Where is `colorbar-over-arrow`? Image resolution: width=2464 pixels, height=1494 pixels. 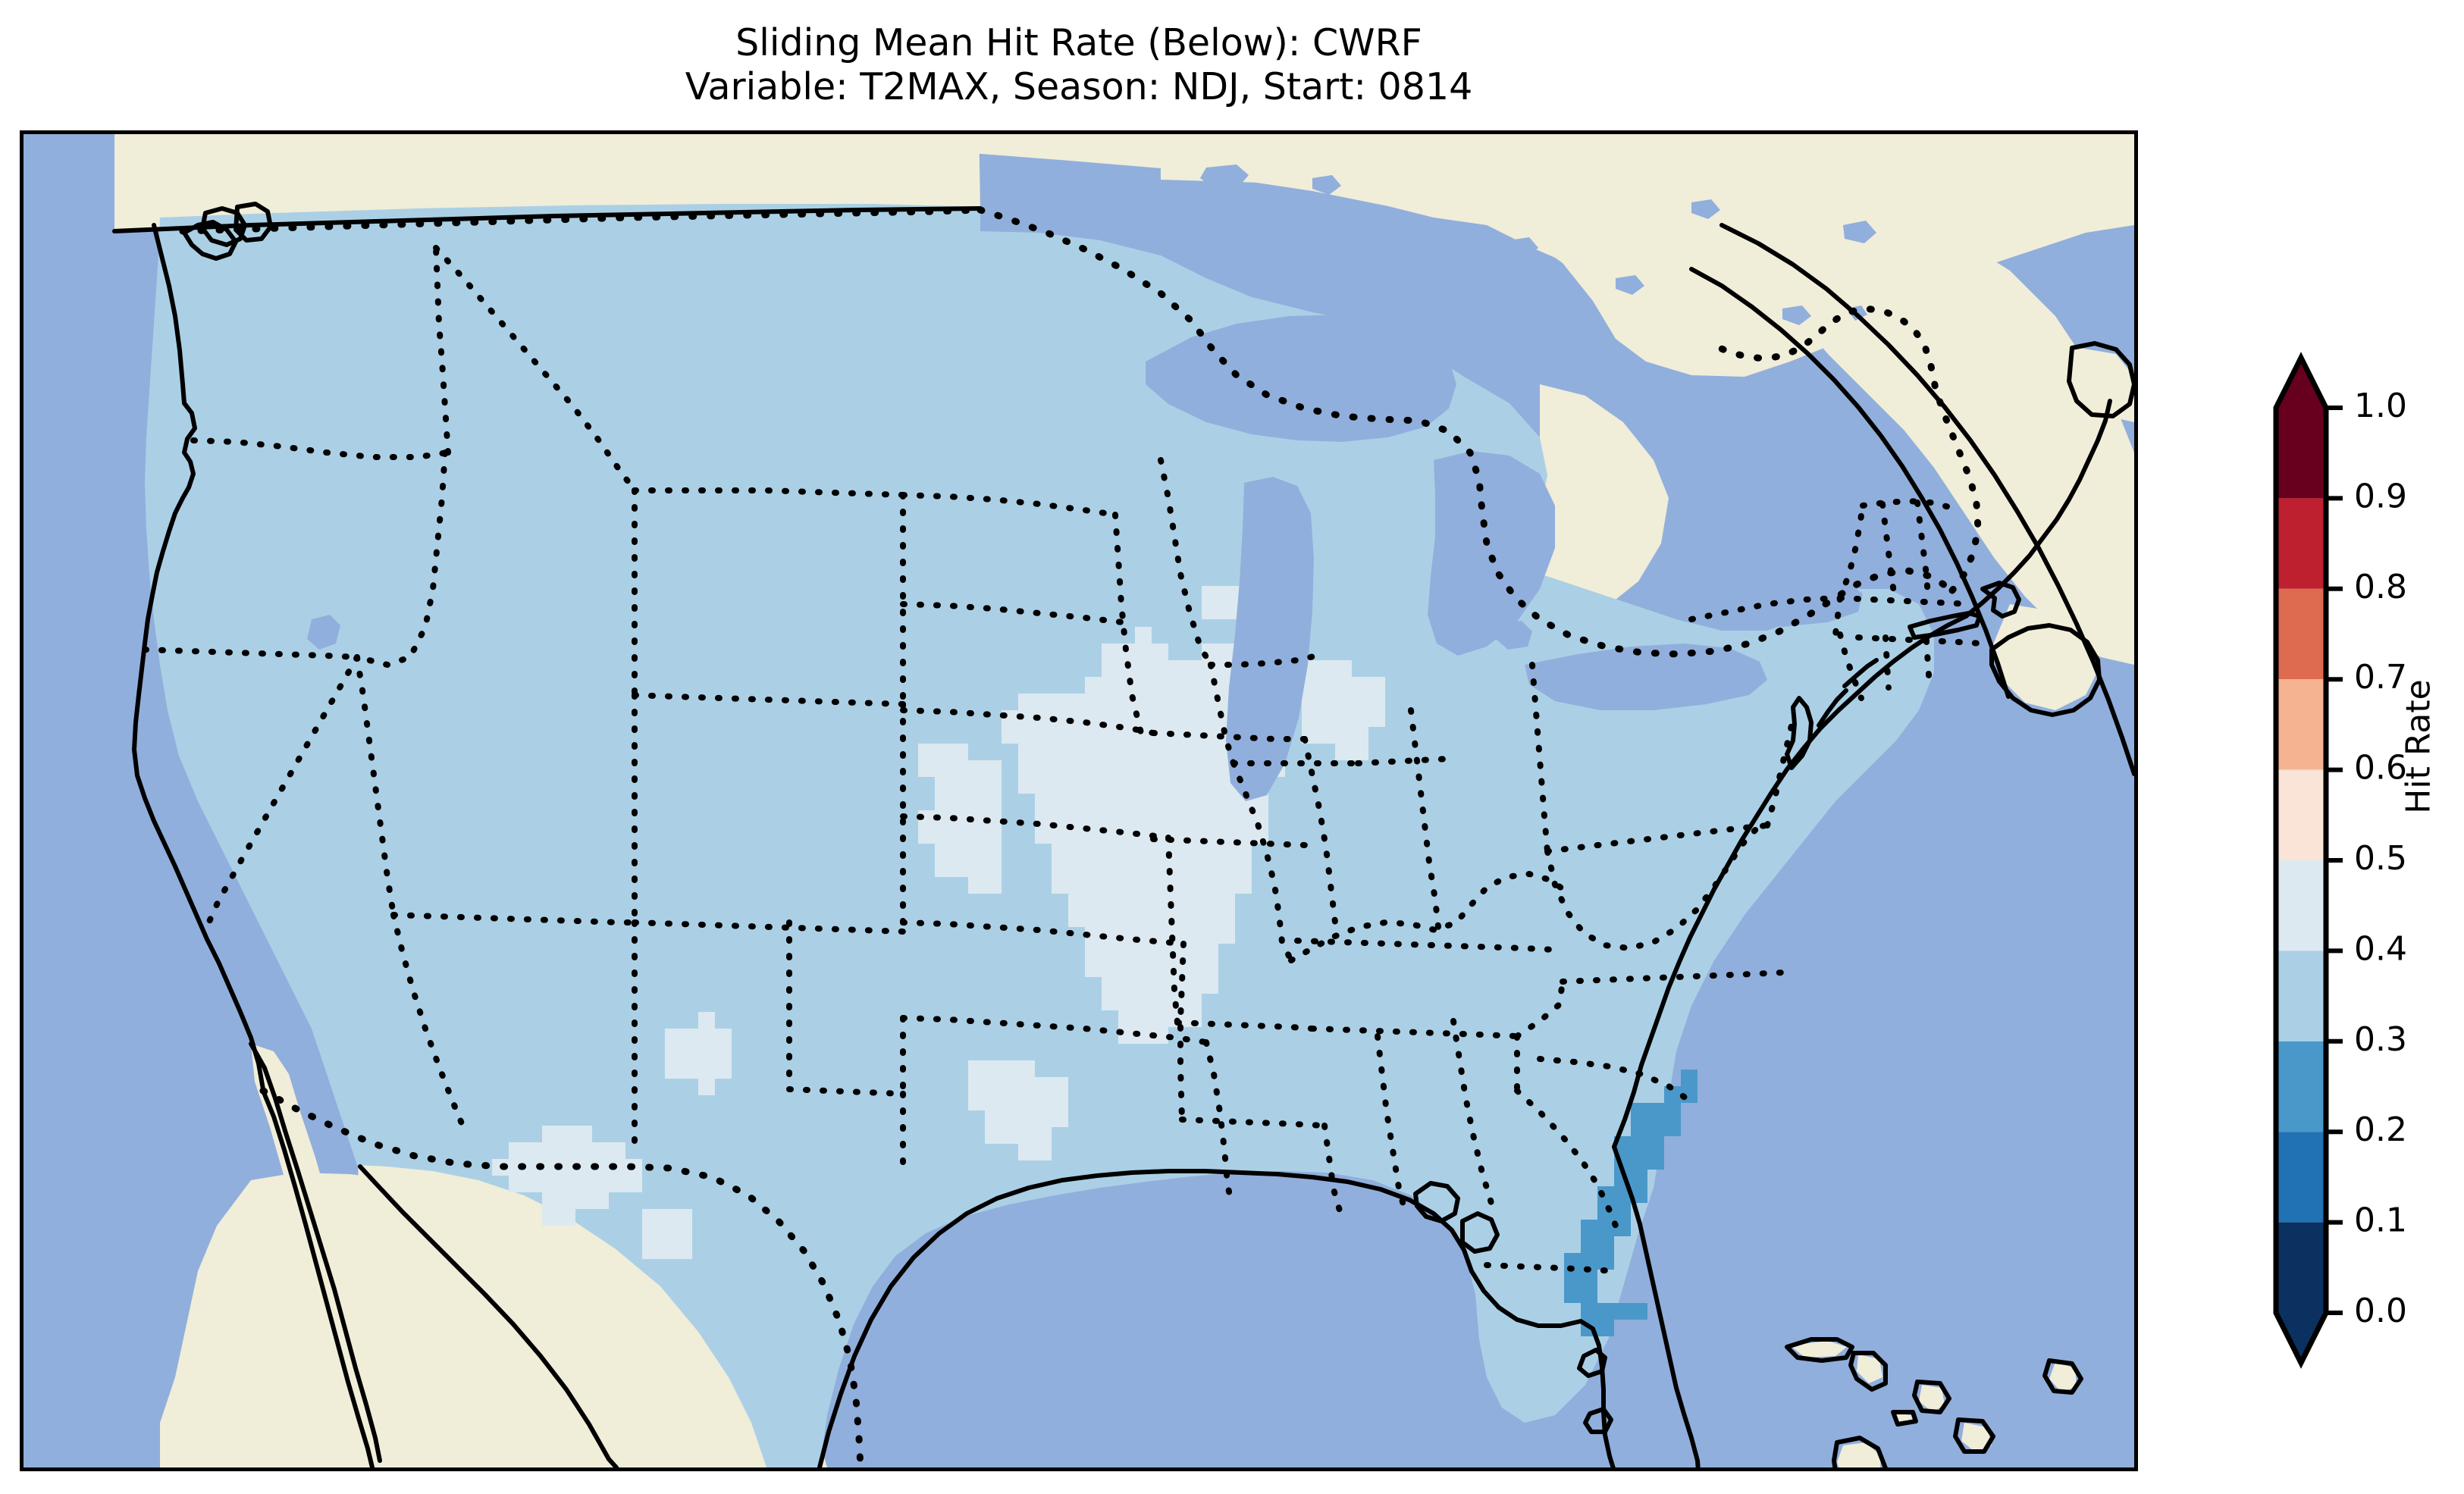 colorbar-over-arrow is located at coordinates (2301, 383).